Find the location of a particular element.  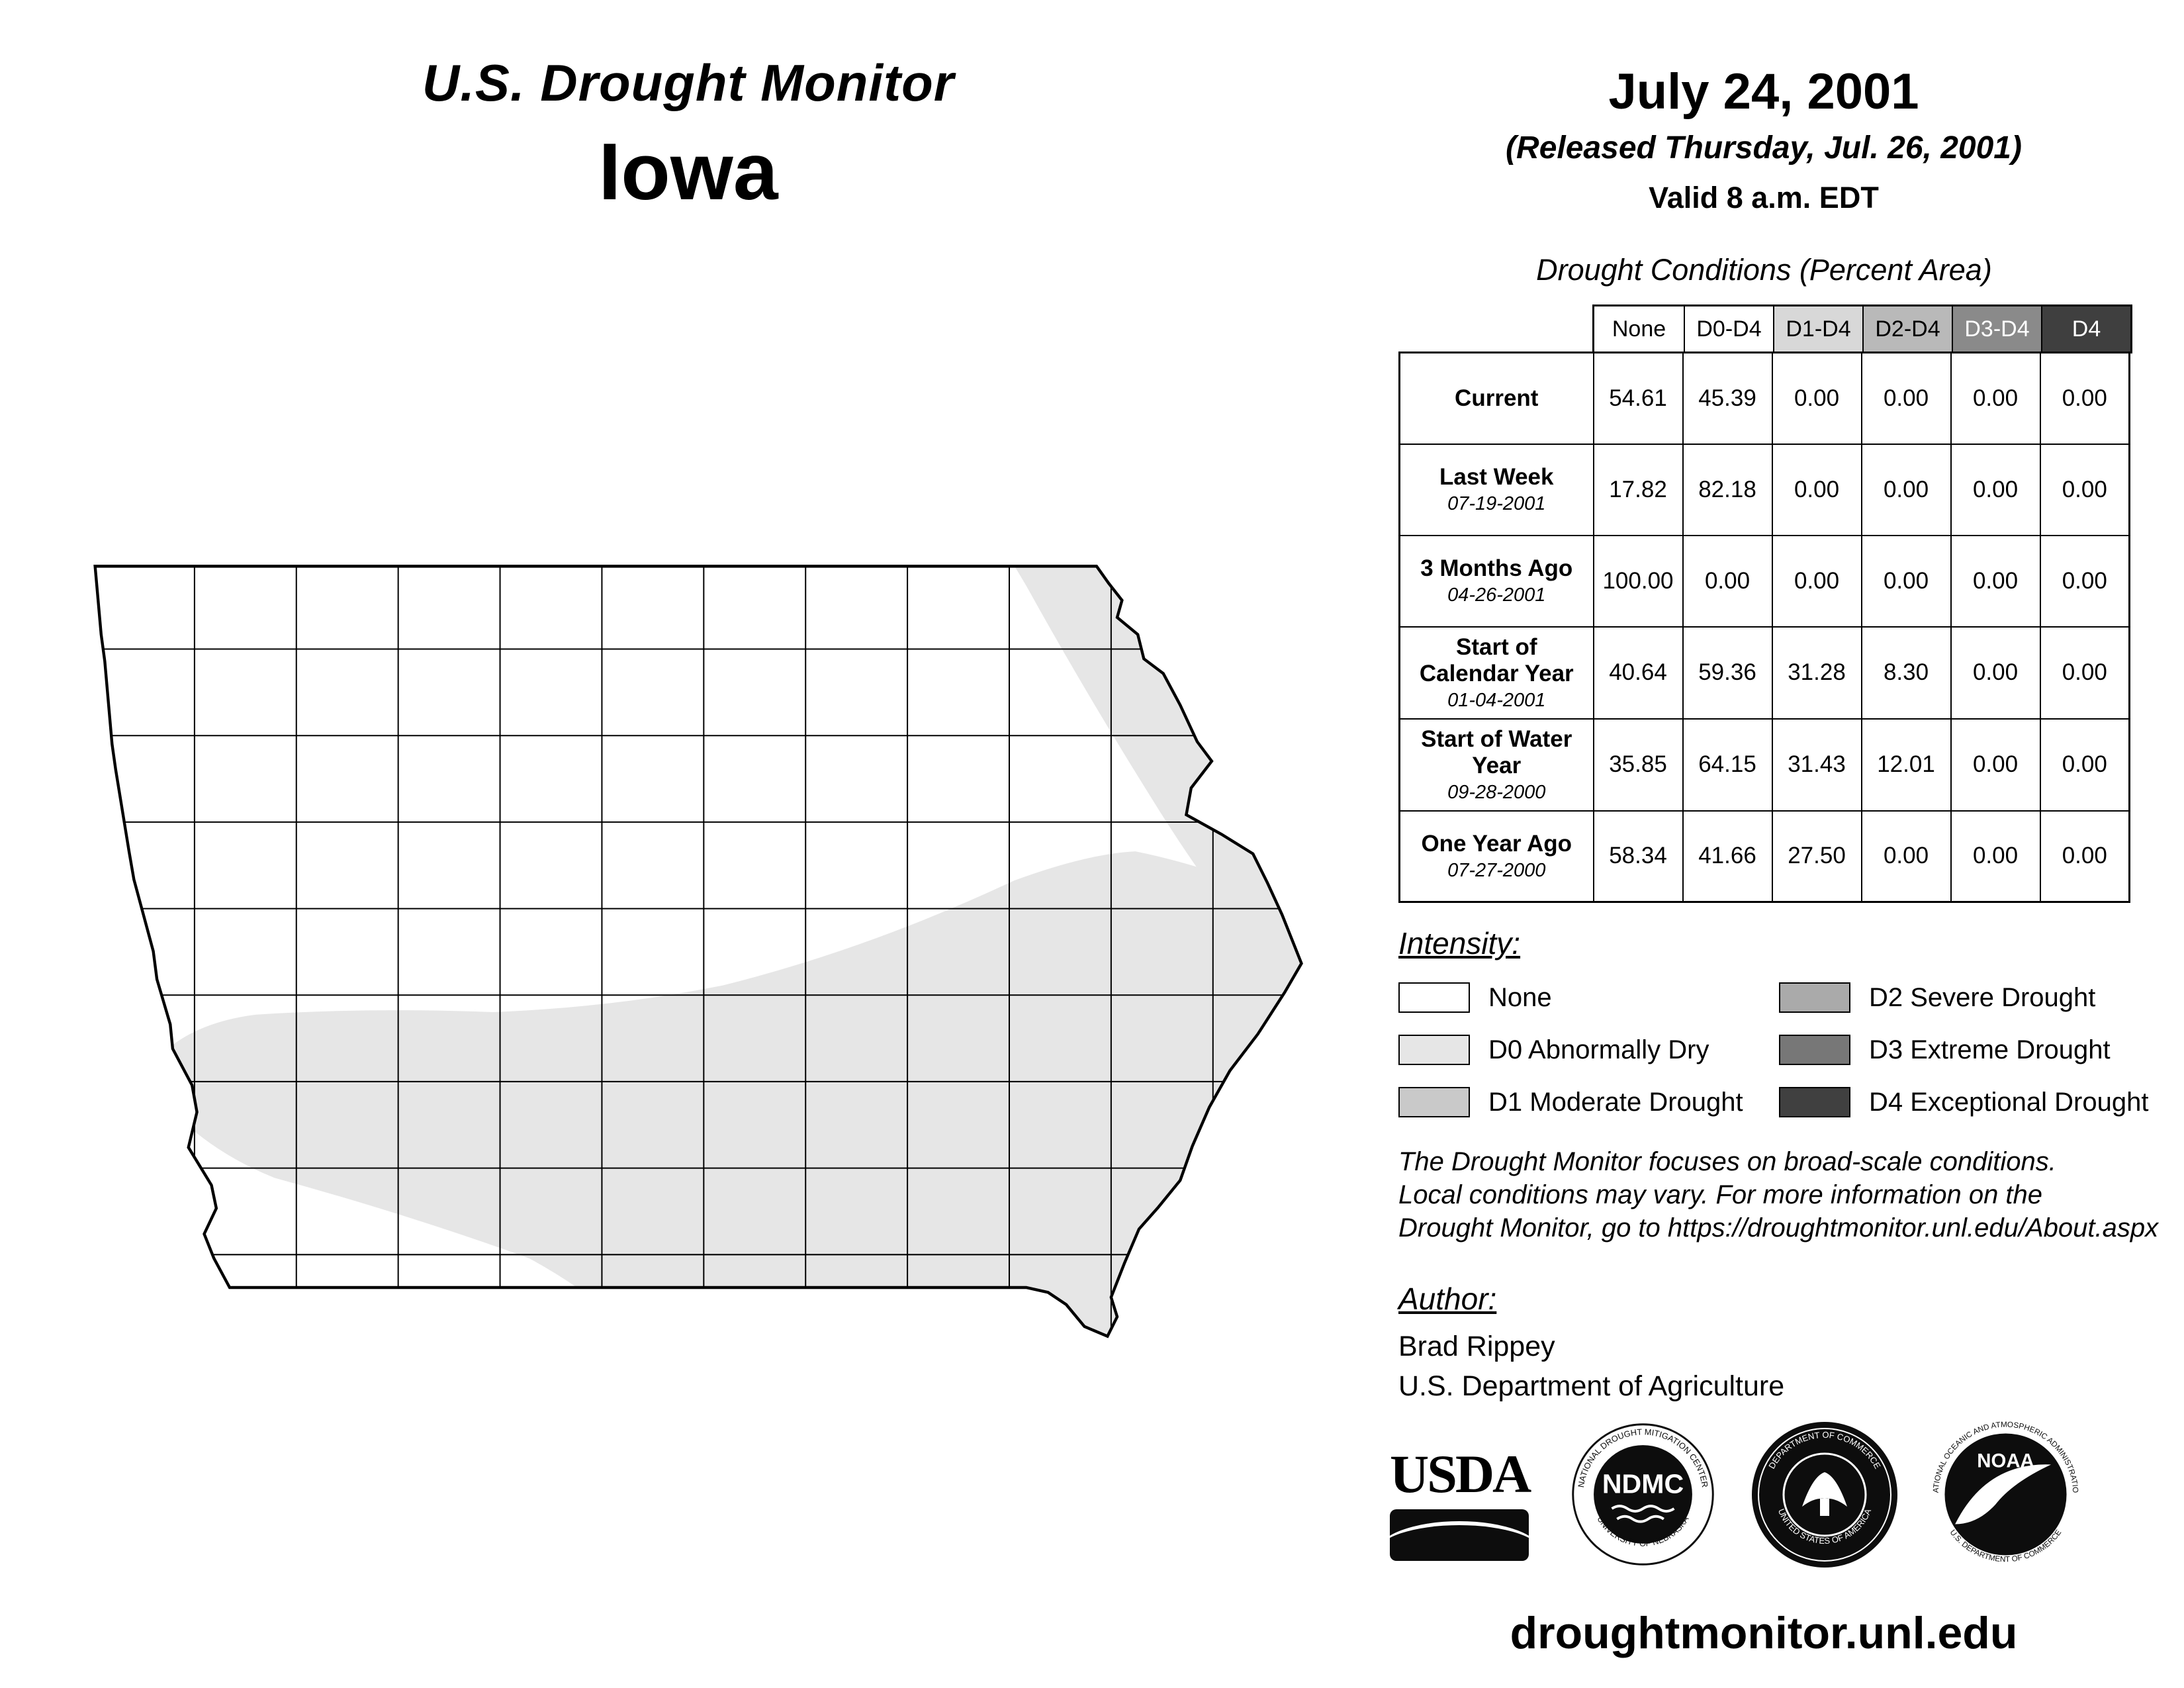

usda-logo-text: USDA is located at coordinates (1460, 1474).